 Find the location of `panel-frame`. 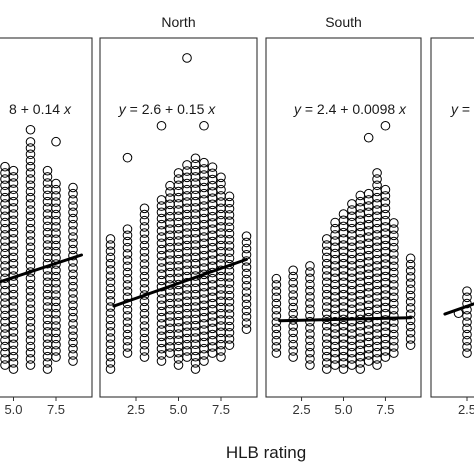

panel-frame is located at coordinates (46, 217).